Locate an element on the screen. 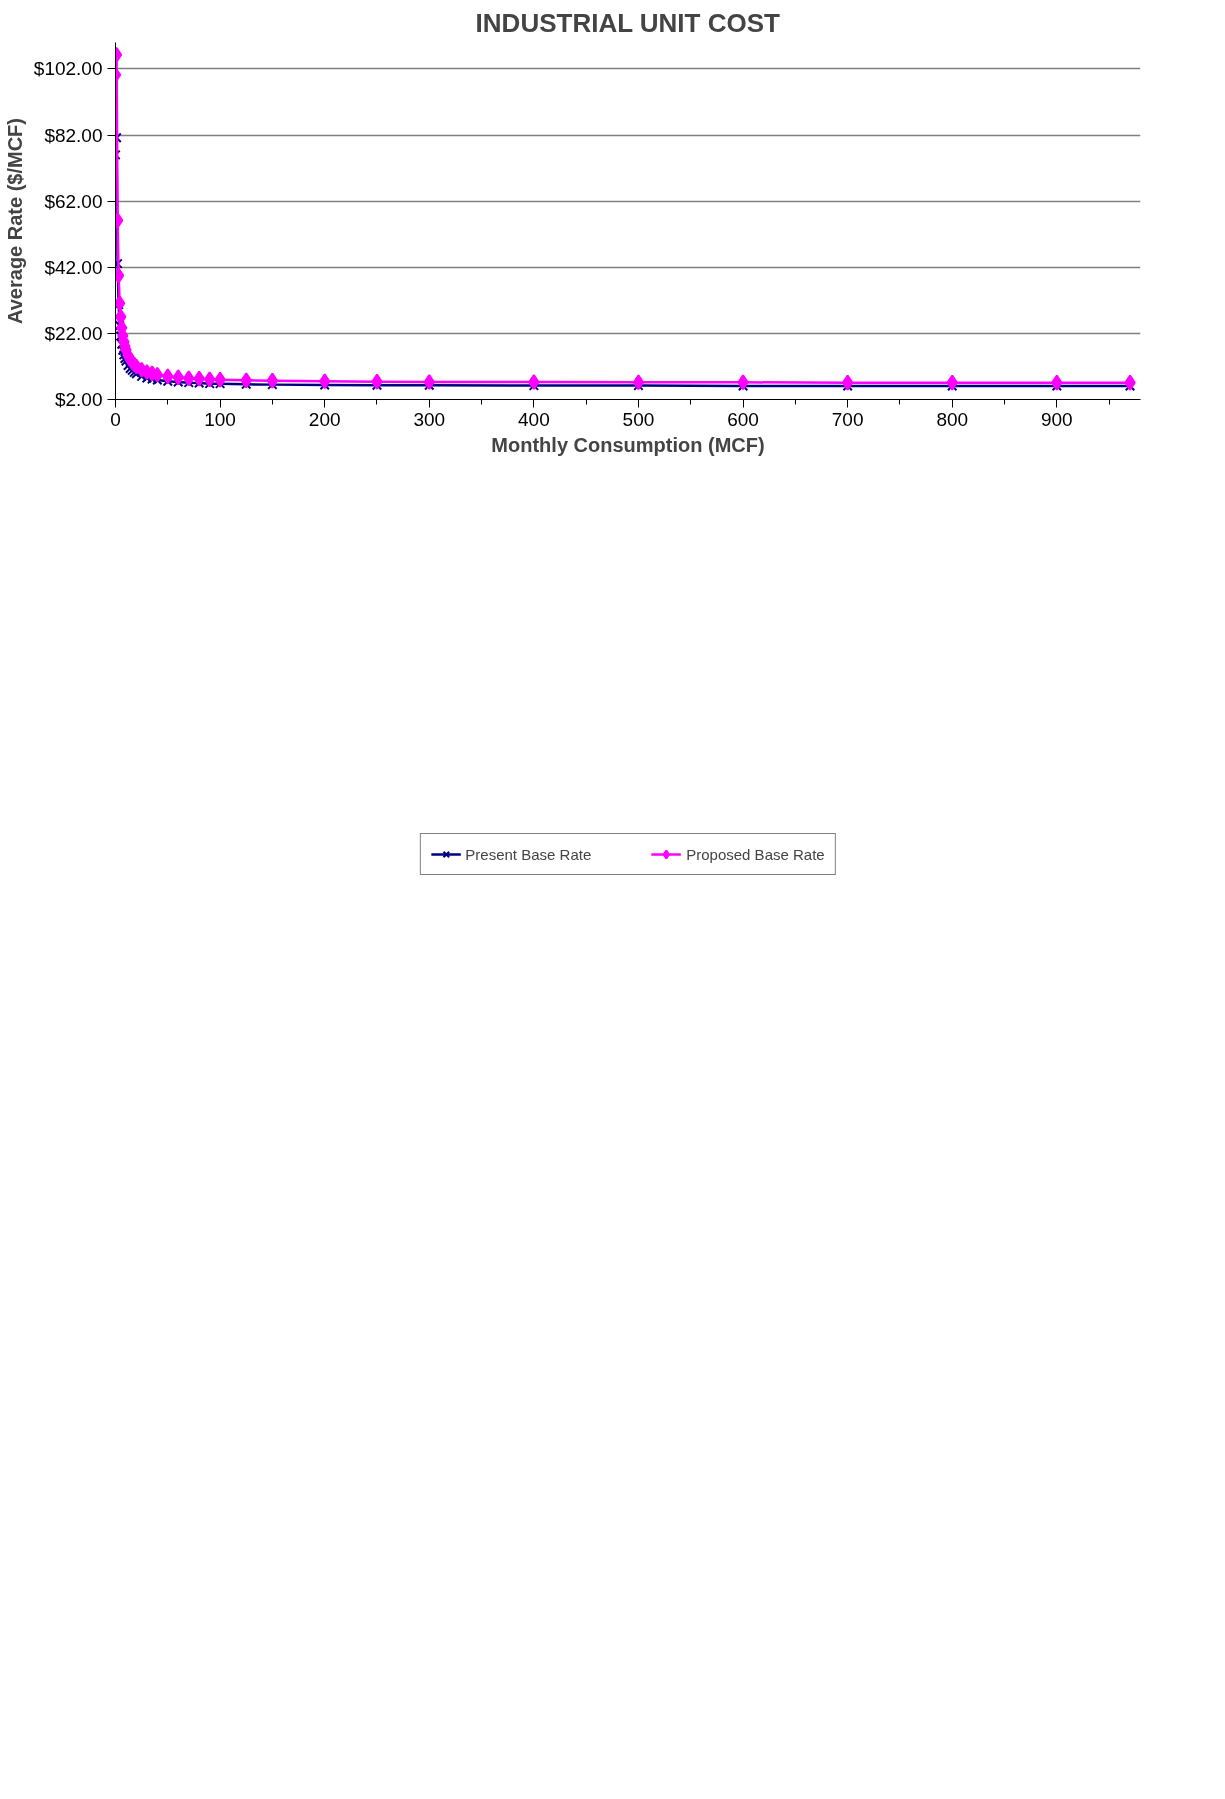 This screenshot has width=1225, height=1799. x-tick-label: 300 is located at coordinates (429, 419).